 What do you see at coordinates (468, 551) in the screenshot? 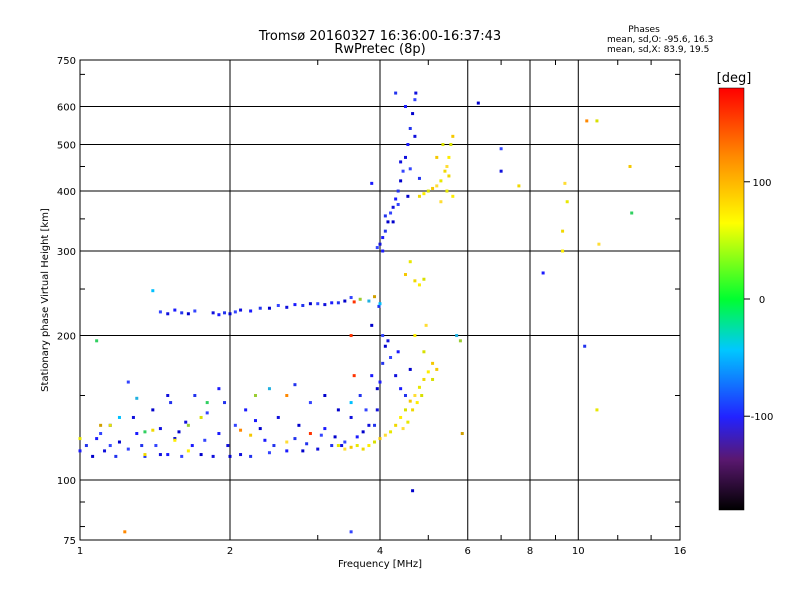
I see `x-tick-label: 6` at bounding box center [468, 551].